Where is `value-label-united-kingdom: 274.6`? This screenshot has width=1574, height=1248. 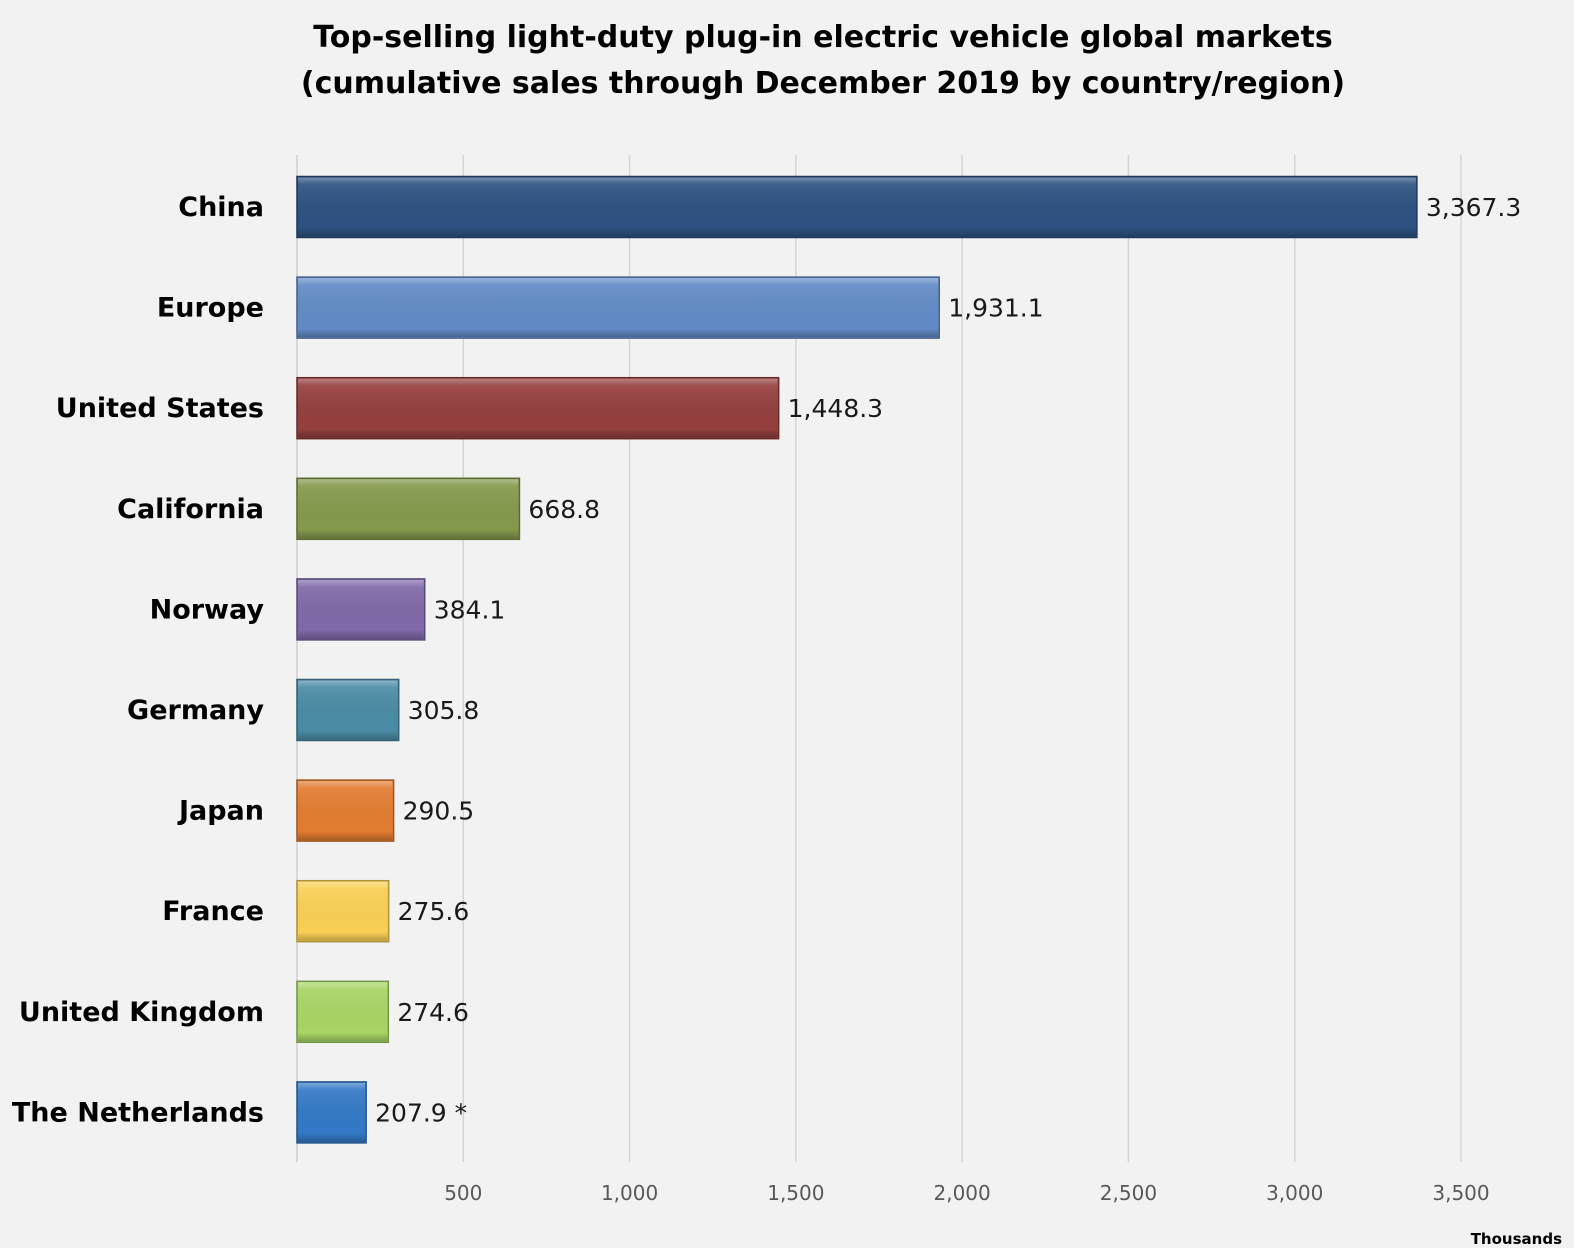 value-label-united-kingdom: 274.6 is located at coordinates (433, 1012).